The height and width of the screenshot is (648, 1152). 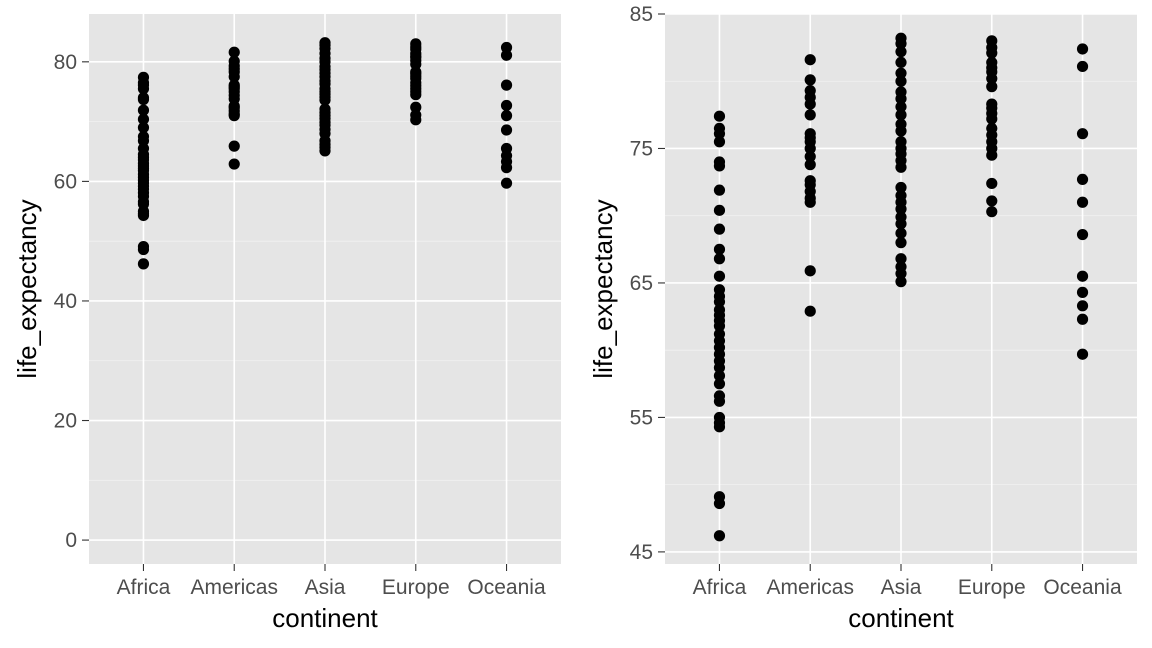 What do you see at coordinates (641, 552) in the screenshot?
I see `y-tick-label: 45` at bounding box center [641, 552].